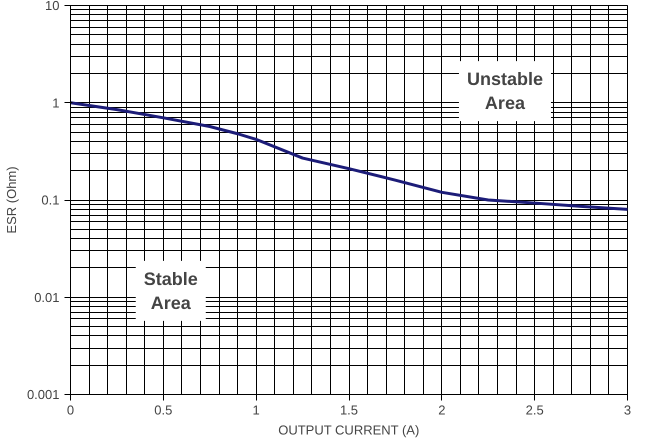  What do you see at coordinates (70, 410) in the screenshot?
I see `x-tick-label: 0` at bounding box center [70, 410].